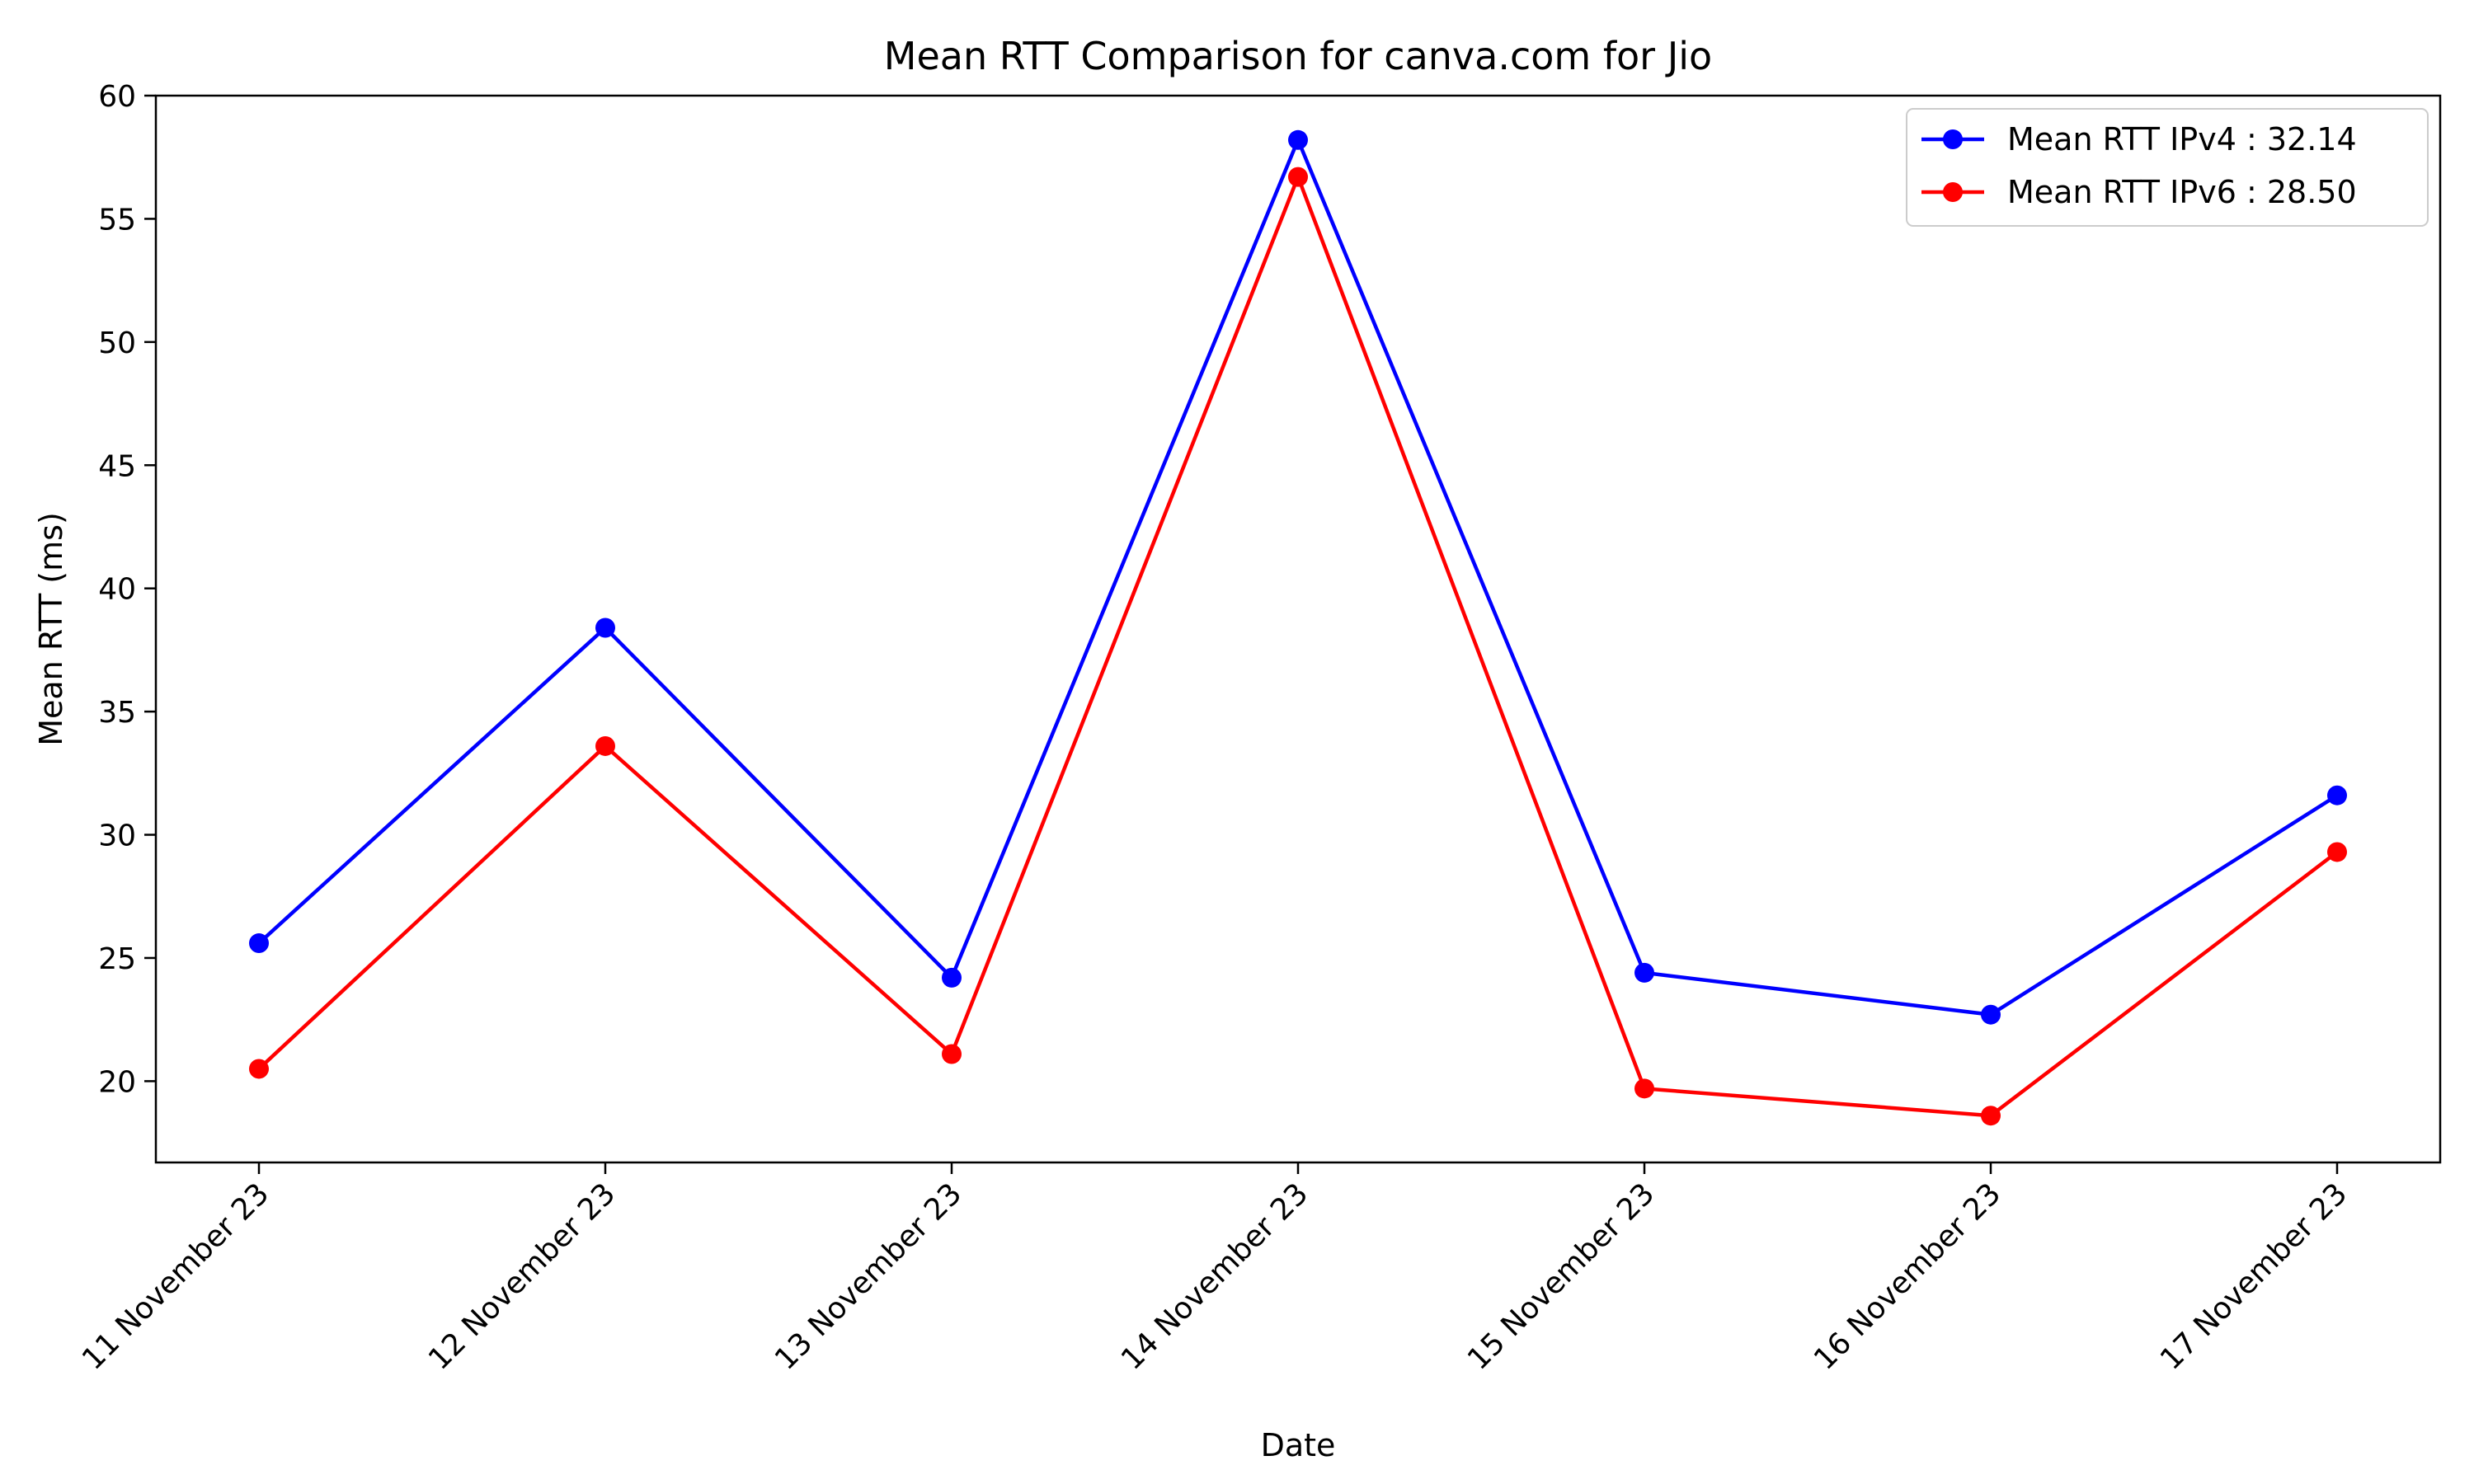 This screenshot has height=1484, width=2474. Describe the element at coordinates (2182, 139) in the screenshot. I see `legend-label: Mean RTT IPv4 : 32.14` at that location.